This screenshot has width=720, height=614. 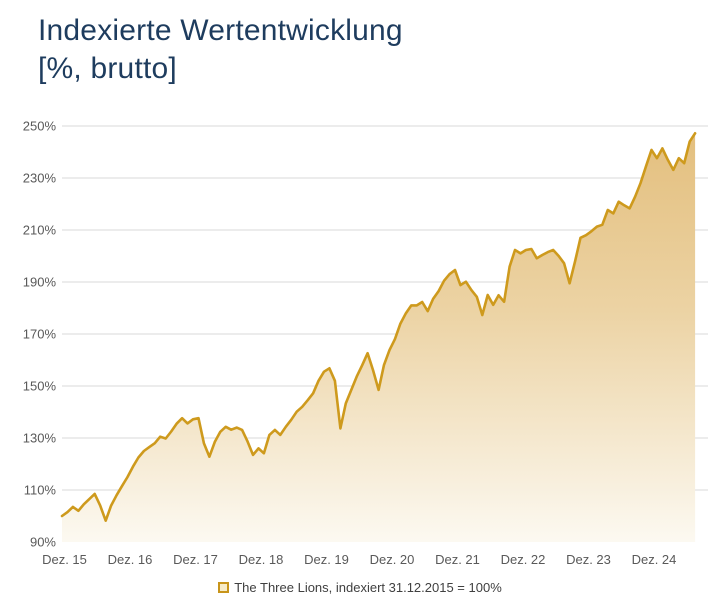 What do you see at coordinates (40, 230) in the screenshot?
I see `y-axis-label-210: 210%` at bounding box center [40, 230].